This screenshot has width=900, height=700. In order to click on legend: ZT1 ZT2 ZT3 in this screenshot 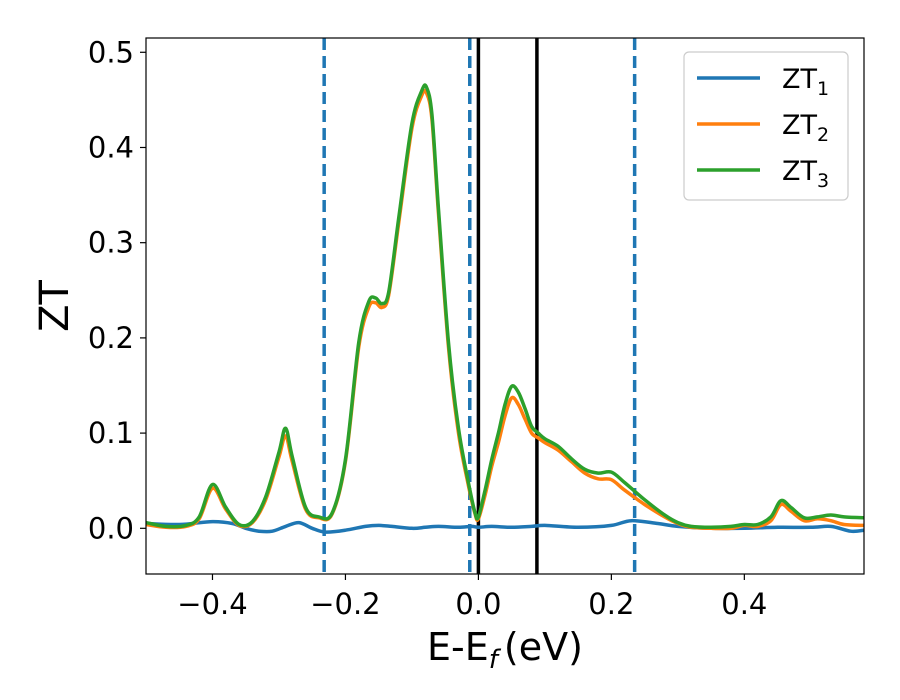, I will do `click(766, 126)`.